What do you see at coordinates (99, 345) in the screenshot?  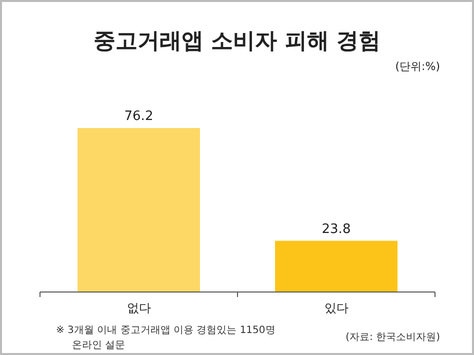 I see `annotation: 온라인 설문` at bounding box center [99, 345].